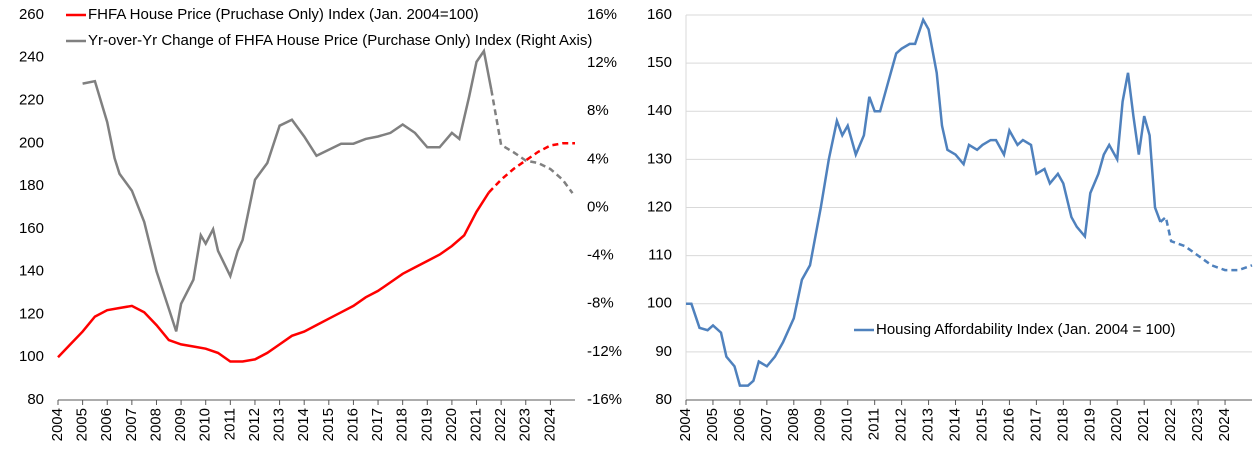  What do you see at coordinates (604, 351) in the screenshot?
I see `y2-tick-label: -12%` at bounding box center [604, 351].